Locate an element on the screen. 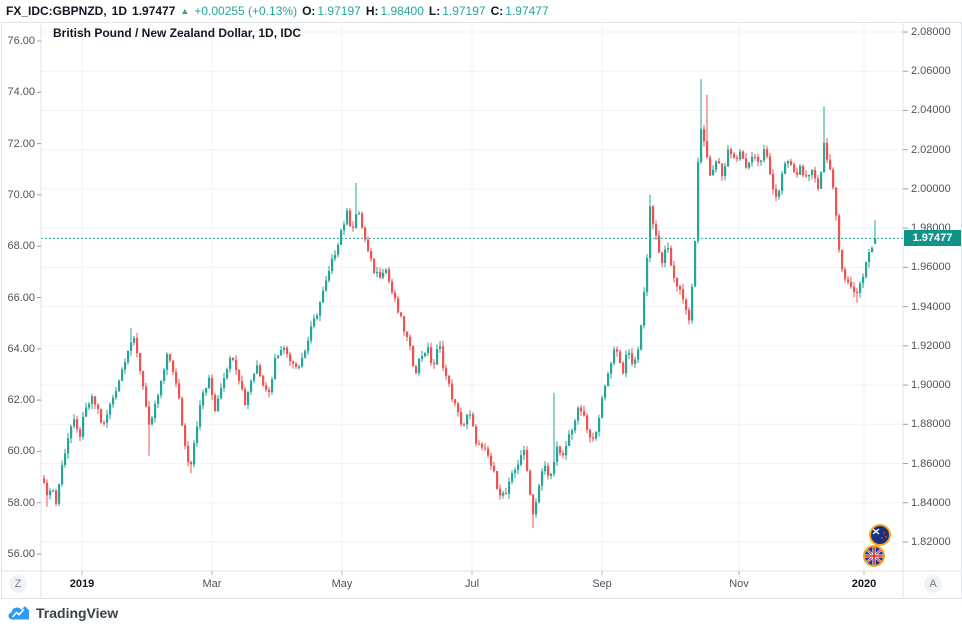 The image size is (962, 627). right-axis-label: 1.92000 is located at coordinates (931, 345).